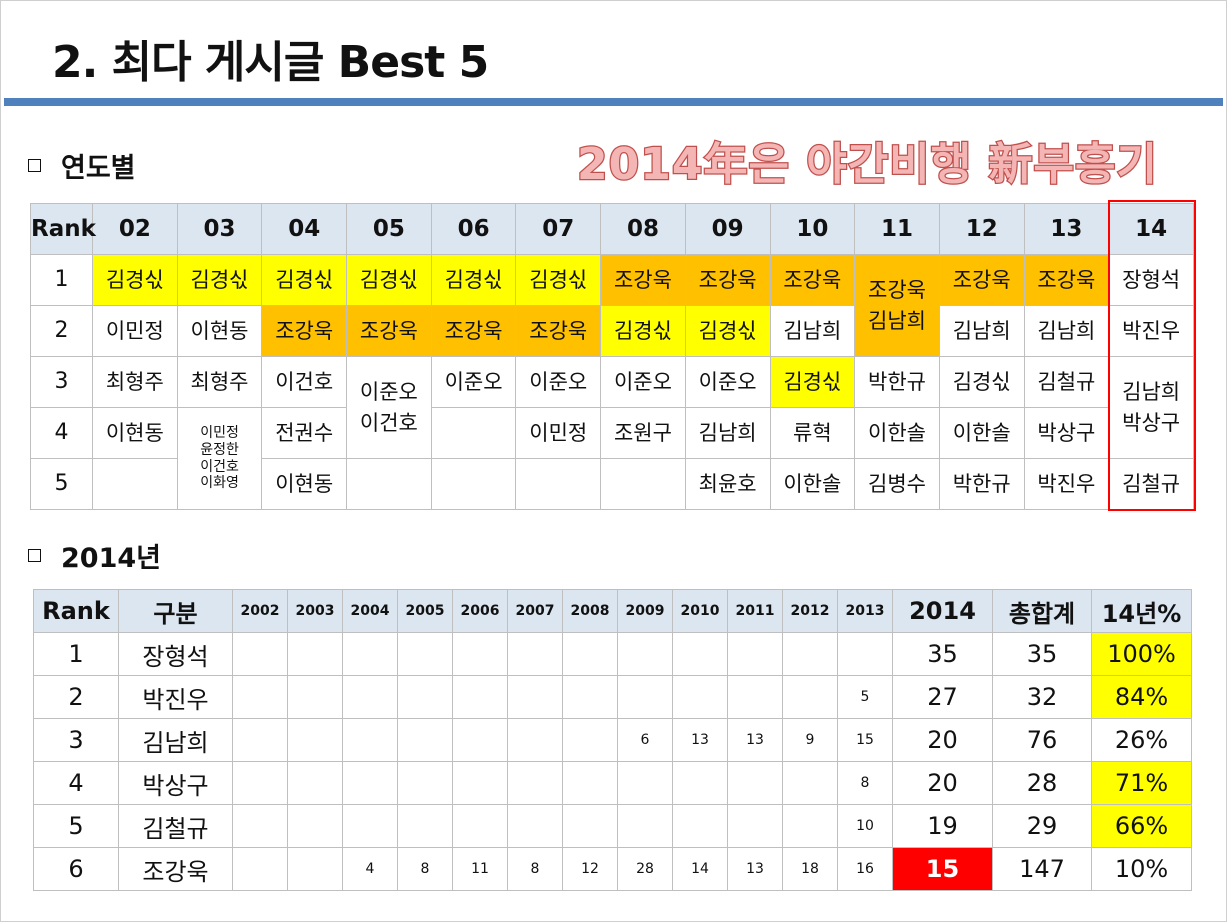 The width and height of the screenshot is (1227, 922). What do you see at coordinates (1042, 783) in the screenshot?
I see `total-cell: 28` at bounding box center [1042, 783].